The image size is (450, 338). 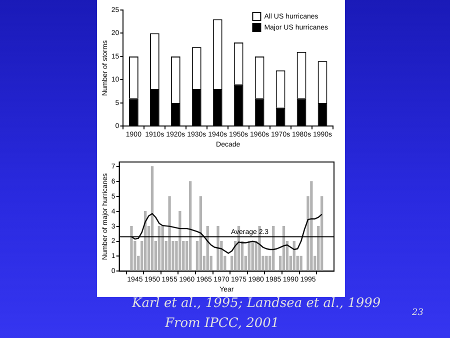 What do you see at coordinates (418, 313) in the screenshot?
I see `text: 23` at bounding box center [418, 313].